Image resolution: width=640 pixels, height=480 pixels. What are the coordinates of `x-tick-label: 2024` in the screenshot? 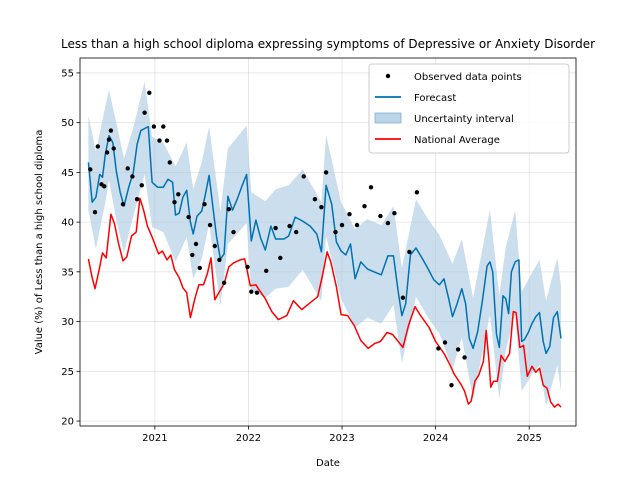 It's located at (435, 438).